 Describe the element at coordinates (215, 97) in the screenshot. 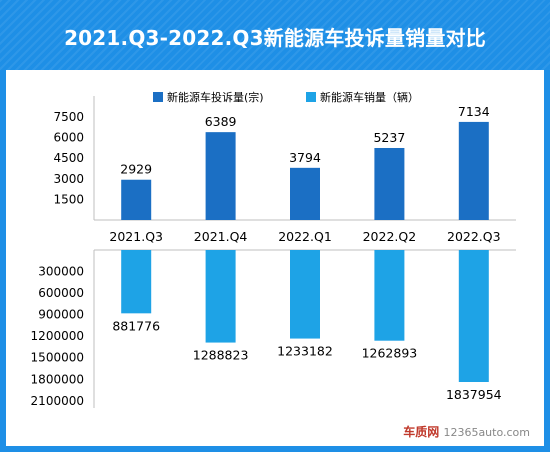

I see `legend-label-complaints: 新能源车投诉量(宗)` at that location.